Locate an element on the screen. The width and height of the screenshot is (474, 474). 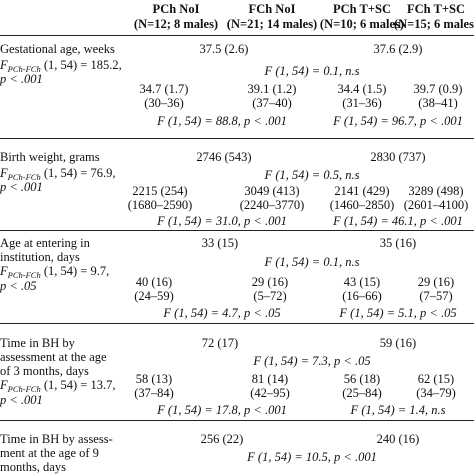
cell-value: 34.4 (1.5) is located at coordinates (362, 89).